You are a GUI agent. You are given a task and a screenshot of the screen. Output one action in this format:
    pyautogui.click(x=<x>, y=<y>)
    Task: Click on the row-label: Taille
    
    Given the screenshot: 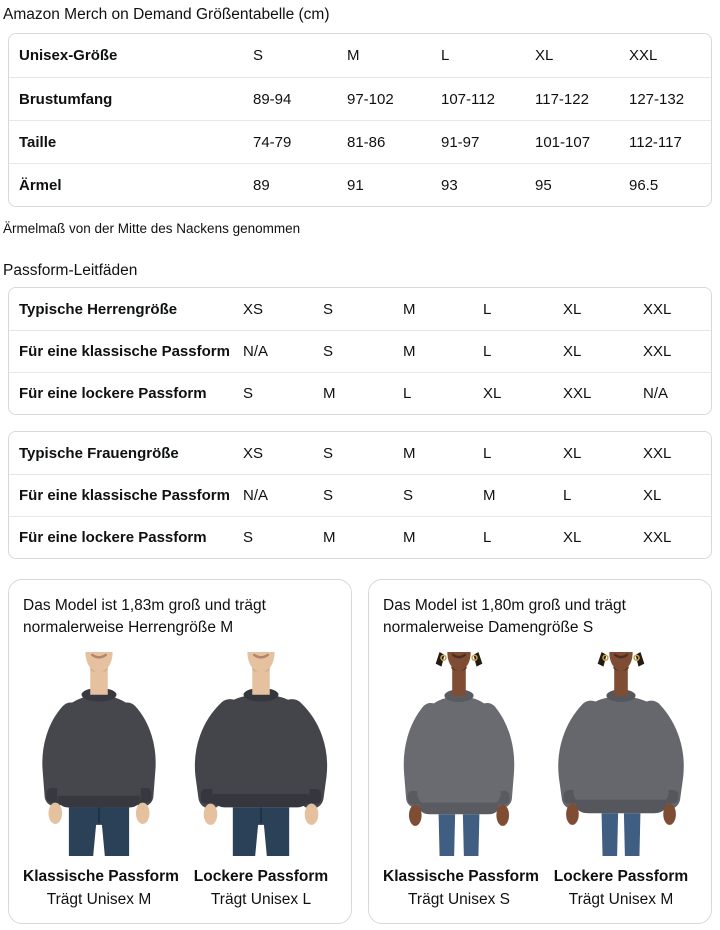 What is the action you would take?
    pyautogui.click(x=38, y=142)
    